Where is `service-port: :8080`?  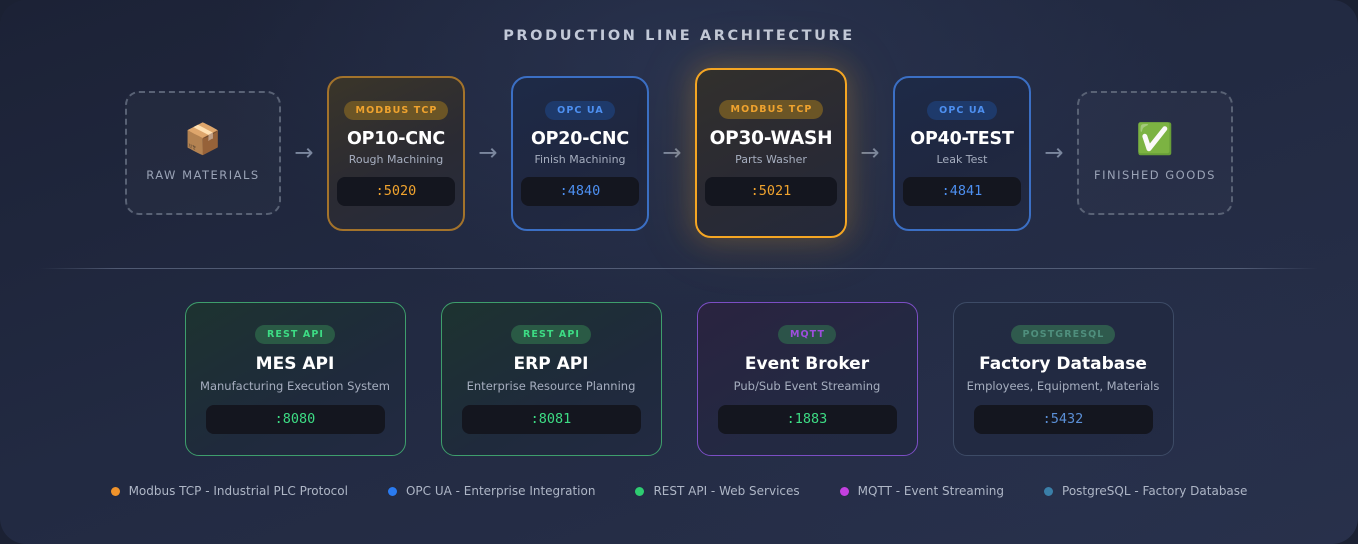
service-port: :8080 is located at coordinates (295, 419).